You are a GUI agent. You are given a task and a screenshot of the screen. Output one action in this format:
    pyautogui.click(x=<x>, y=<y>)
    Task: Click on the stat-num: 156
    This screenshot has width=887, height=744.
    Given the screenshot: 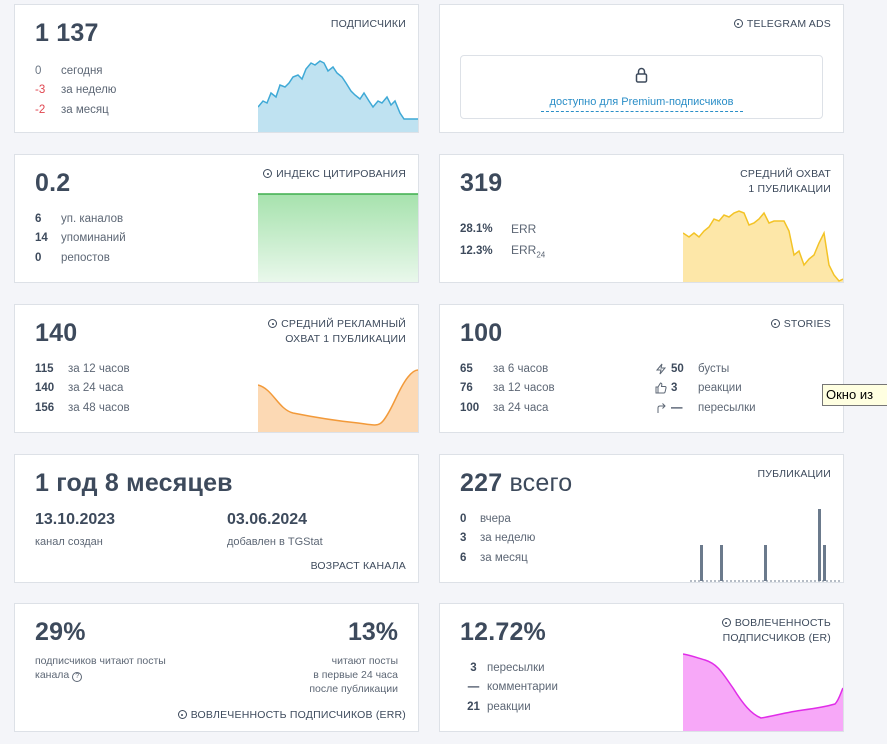 What is the action you would take?
    pyautogui.click(x=45, y=407)
    